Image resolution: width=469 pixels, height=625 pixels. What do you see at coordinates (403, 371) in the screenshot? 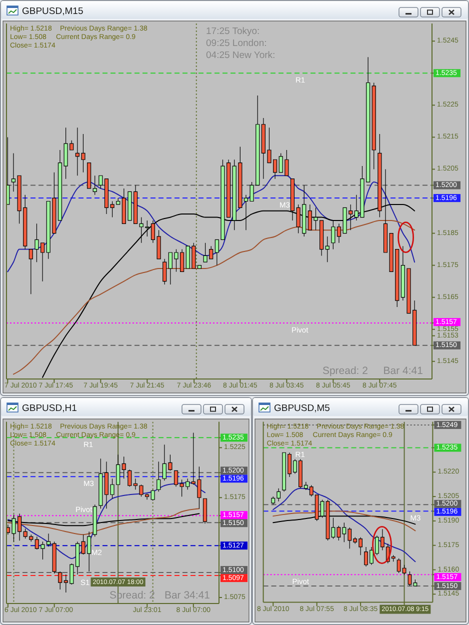
I see `annotation: Bar 4:41` at bounding box center [403, 371].